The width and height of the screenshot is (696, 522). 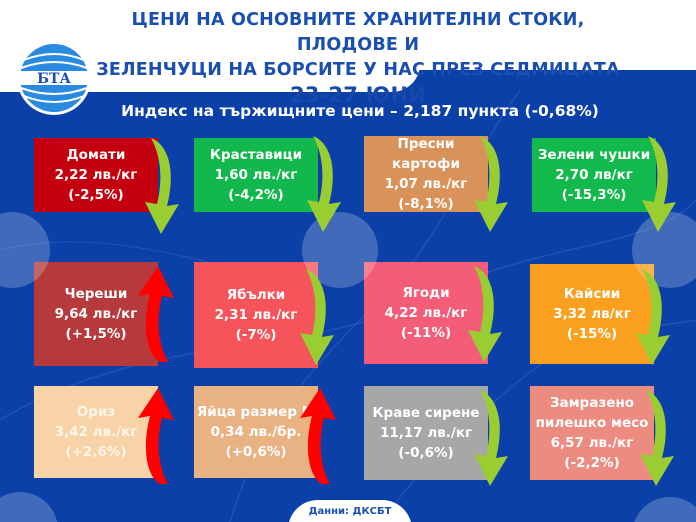 I want to click on card-new-potatoes: Пресни картофи 1,07 лв./кг (-8,1%), so click(x=426, y=174).